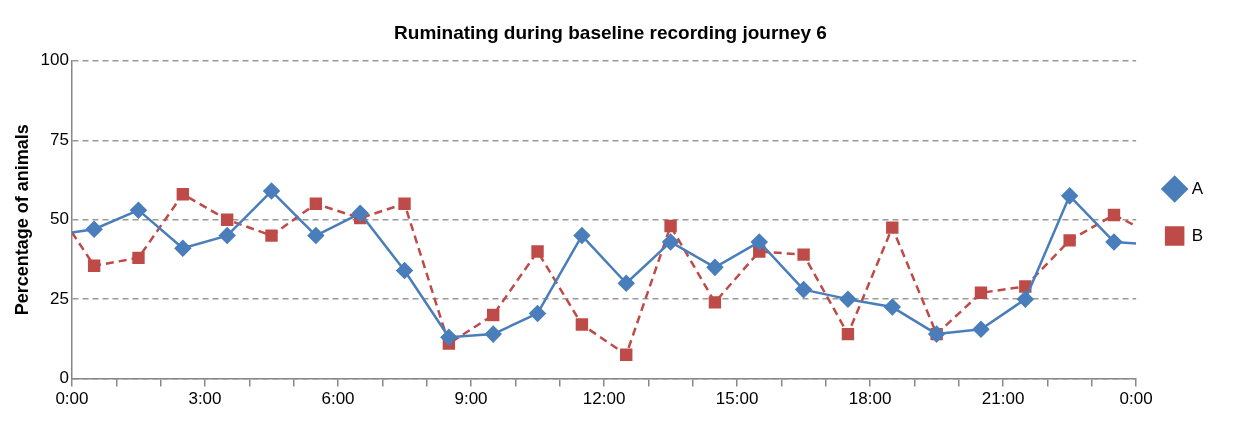 The height and width of the screenshot is (423, 1245). Describe the element at coordinates (59, 219) in the screenshot. I see `y-tick-label: 50` at that location.